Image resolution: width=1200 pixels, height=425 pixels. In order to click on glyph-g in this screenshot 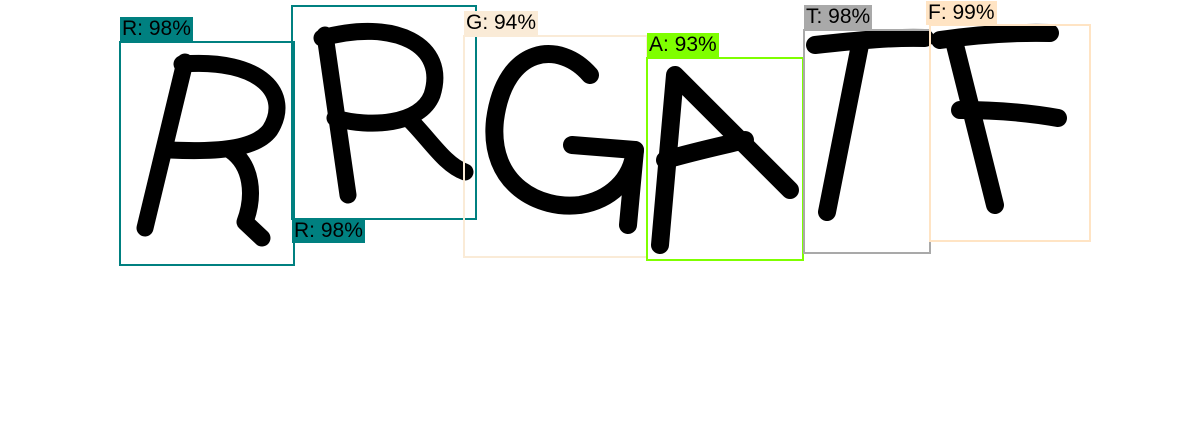, I will do `click(564, 139)`.